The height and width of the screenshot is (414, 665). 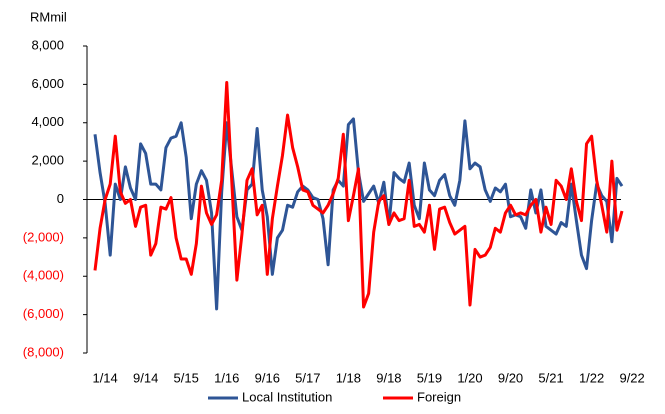 What do you see at coordinates (43, 275) in the screenshot?
I see `y-tick-label: (4,000)` at bounding box center [43, 275].